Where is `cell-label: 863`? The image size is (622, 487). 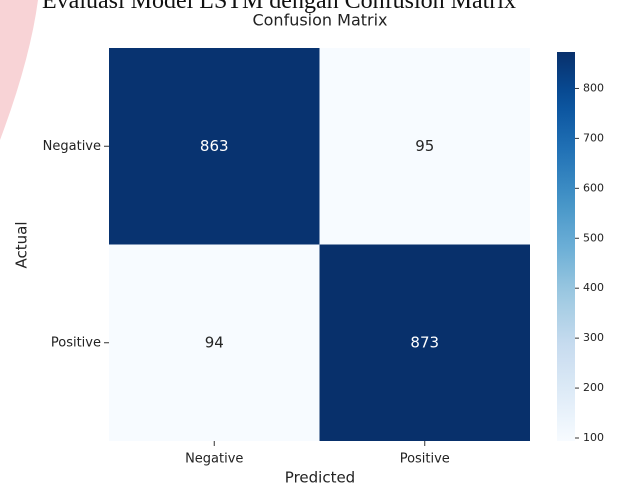
cell-label: 863 is located at coordinates (214, 146).